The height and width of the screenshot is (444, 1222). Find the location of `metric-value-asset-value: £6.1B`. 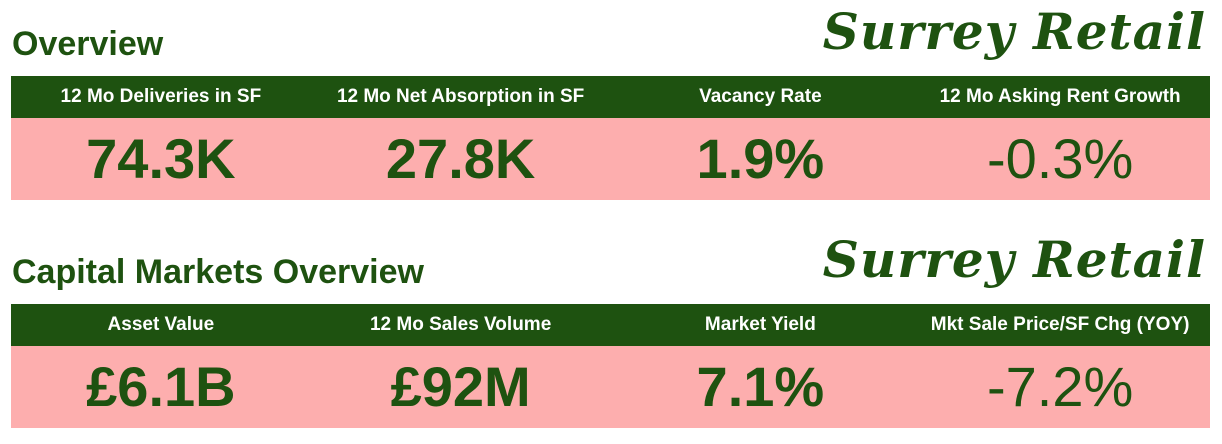

metric-value-asset-value: £6.1B is located at coordinates (161, 386).